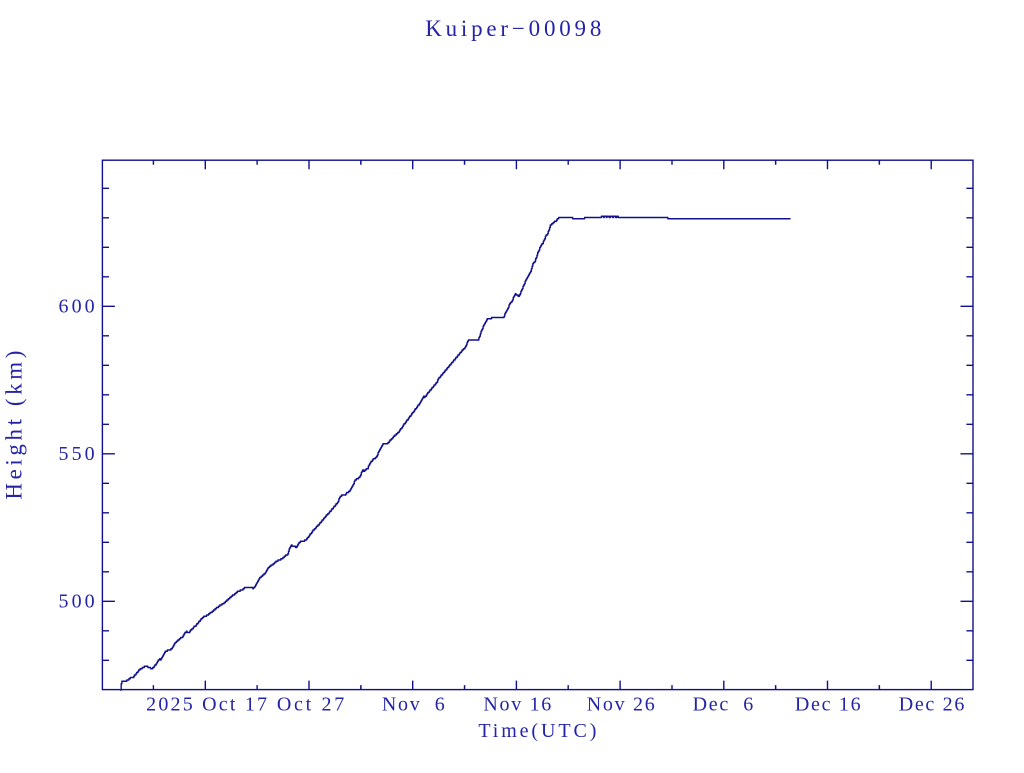 The height and width of the screenshot is (773, 1024). Describe the element at coordinates (515, 28) in the screenshot. I see `svg-text: Kuiper−00098` at that location.